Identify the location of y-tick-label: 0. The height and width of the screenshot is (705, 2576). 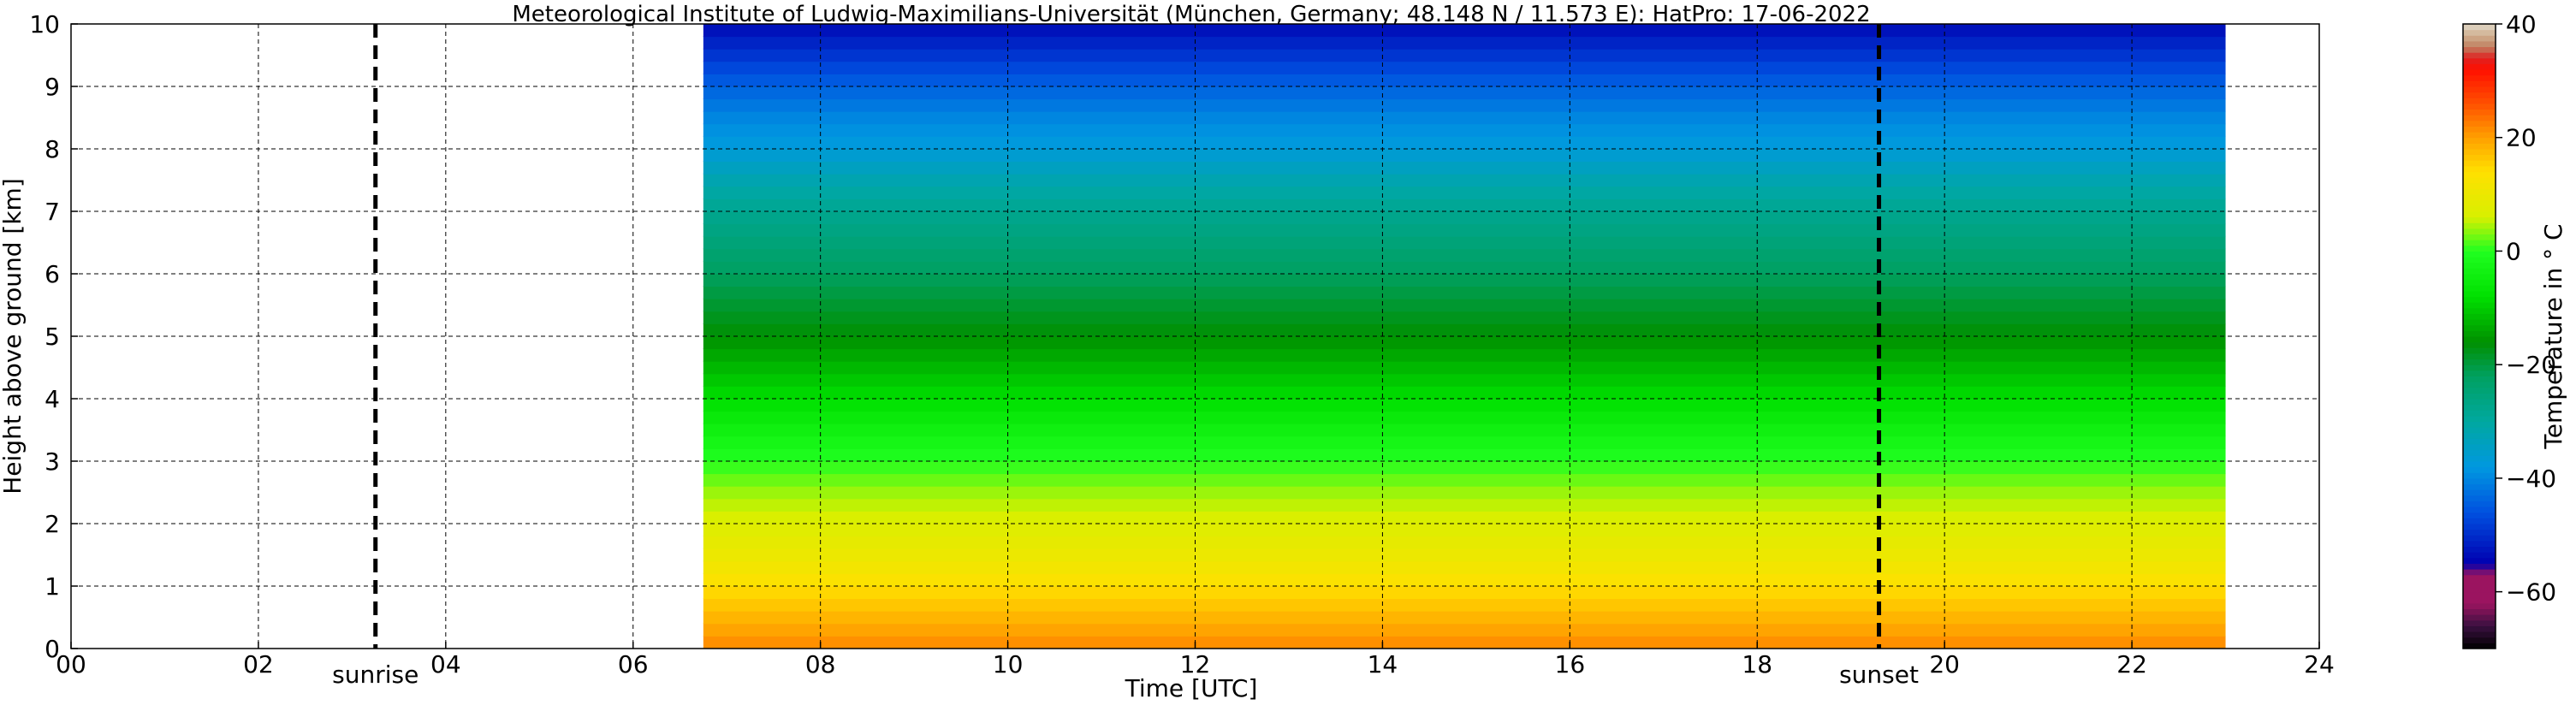
(52, 649).